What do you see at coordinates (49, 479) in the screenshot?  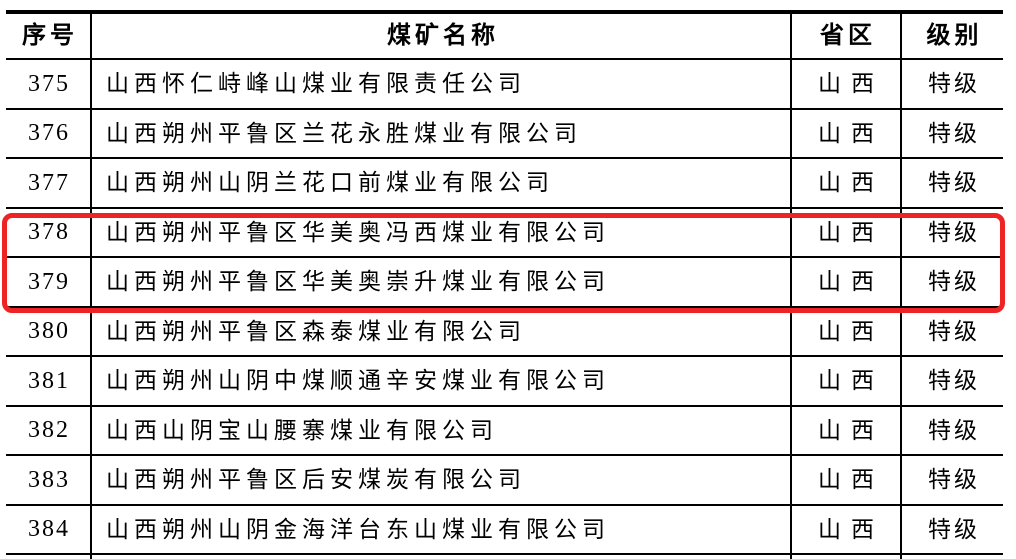 I see `cell-index: 383` at bounding box center [49, 479].